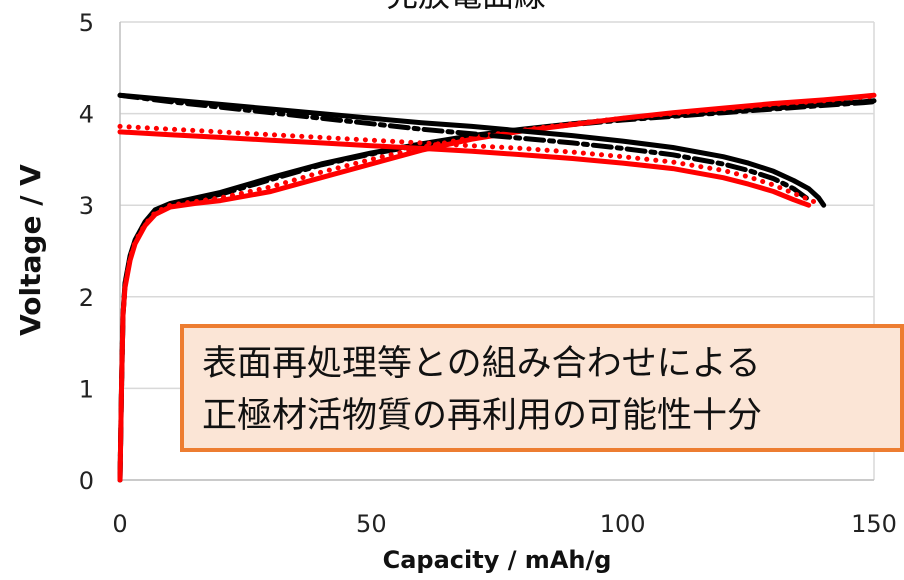 The image size is (904, 580). Describe the element at coordinates (30, 250) in the screenshot. I see `y-axis-title: Voltage / V` at that location.